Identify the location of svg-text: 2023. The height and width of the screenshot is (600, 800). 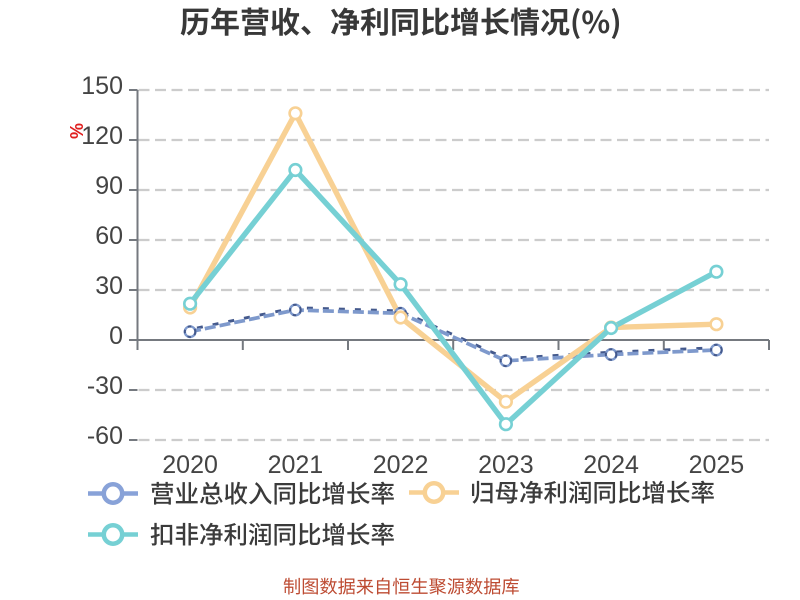
(506, 465).